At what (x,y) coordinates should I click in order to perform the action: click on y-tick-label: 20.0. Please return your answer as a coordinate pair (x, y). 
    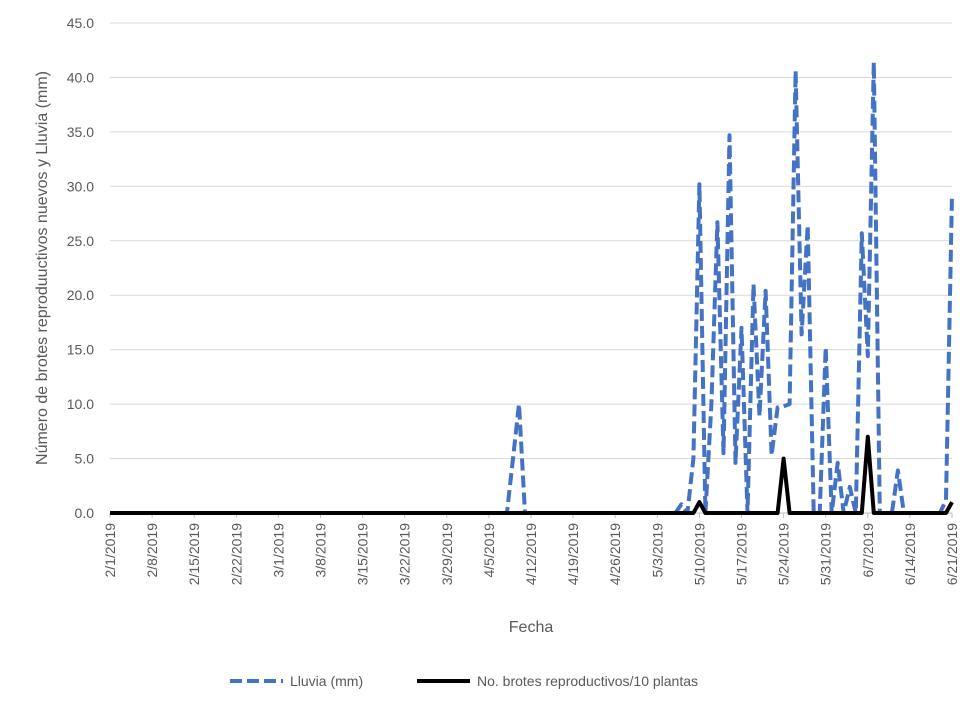
    Looking at the image, I should click on (80, 295).